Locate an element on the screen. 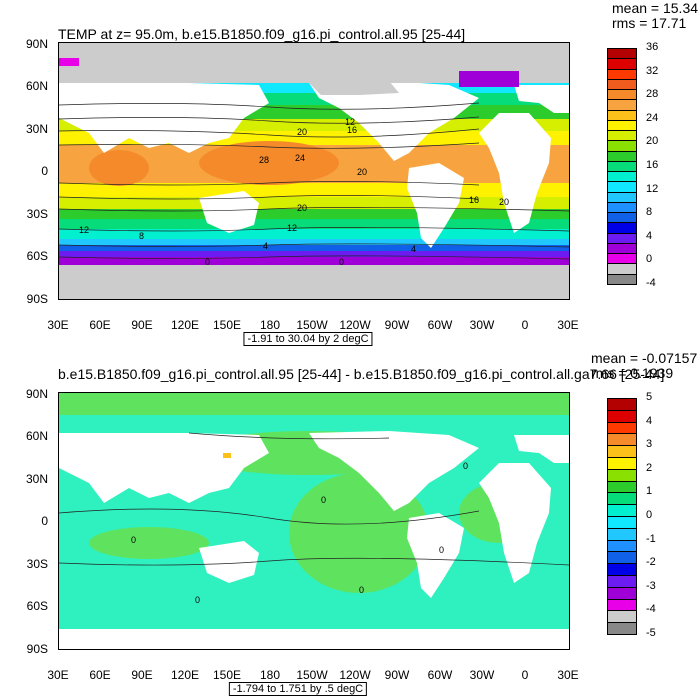 This screenshot has height=700, width=700. africa is located at coordinates (515, 523).